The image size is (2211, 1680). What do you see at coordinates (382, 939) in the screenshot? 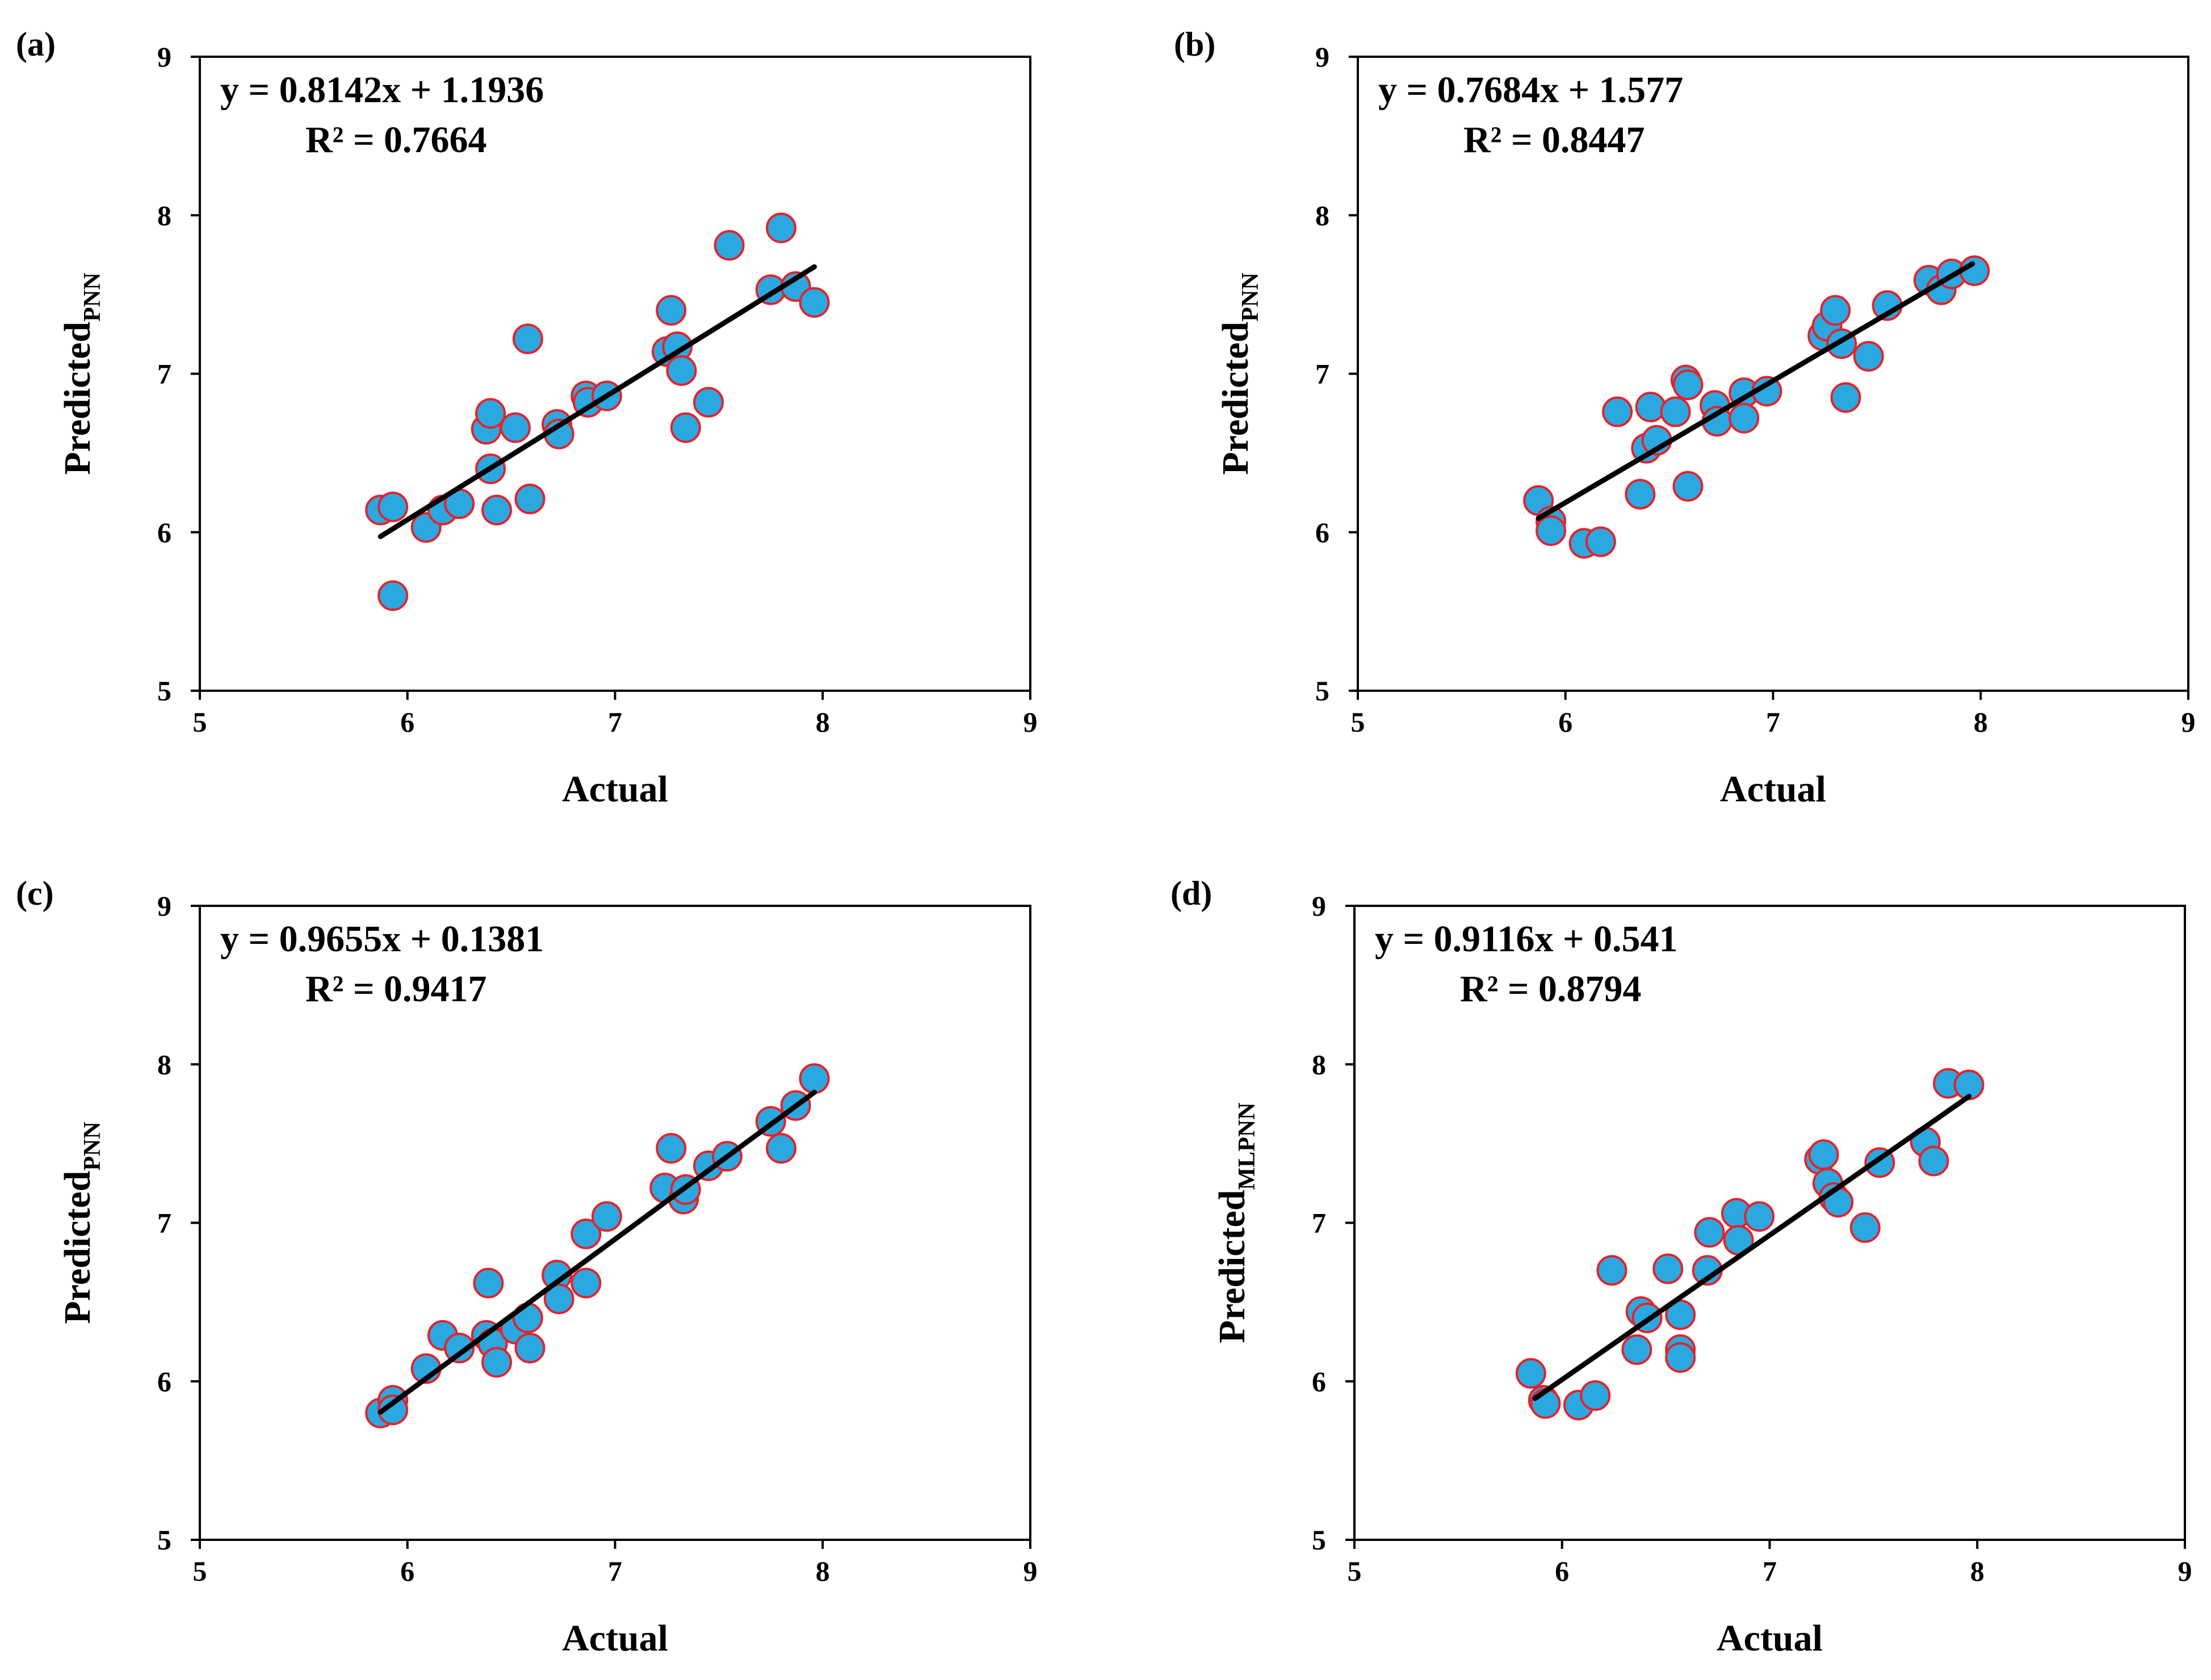
I see `trendline-equation: y = 0.9655x + 0.1381` at bounding box center [382, 939].